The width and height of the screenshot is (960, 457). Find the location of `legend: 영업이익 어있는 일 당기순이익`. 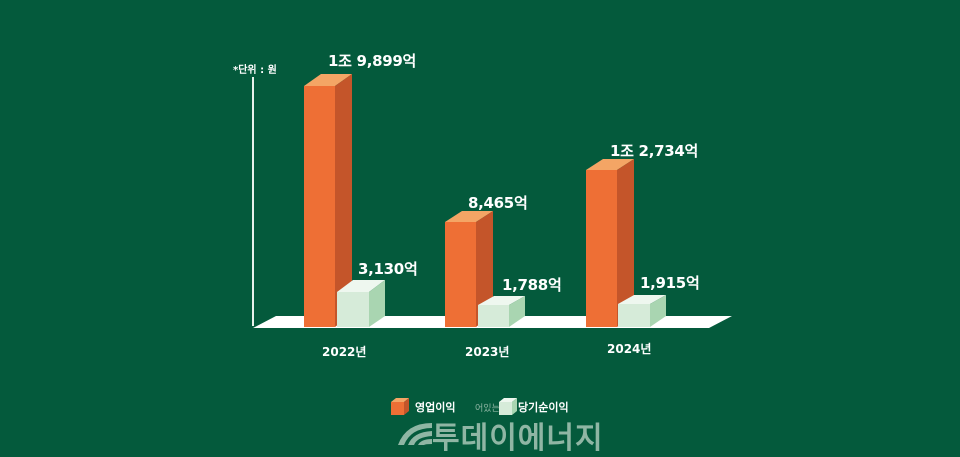

legend: 영업이익 어있는 일 당기순이익 is located at coordinates (500, 406).